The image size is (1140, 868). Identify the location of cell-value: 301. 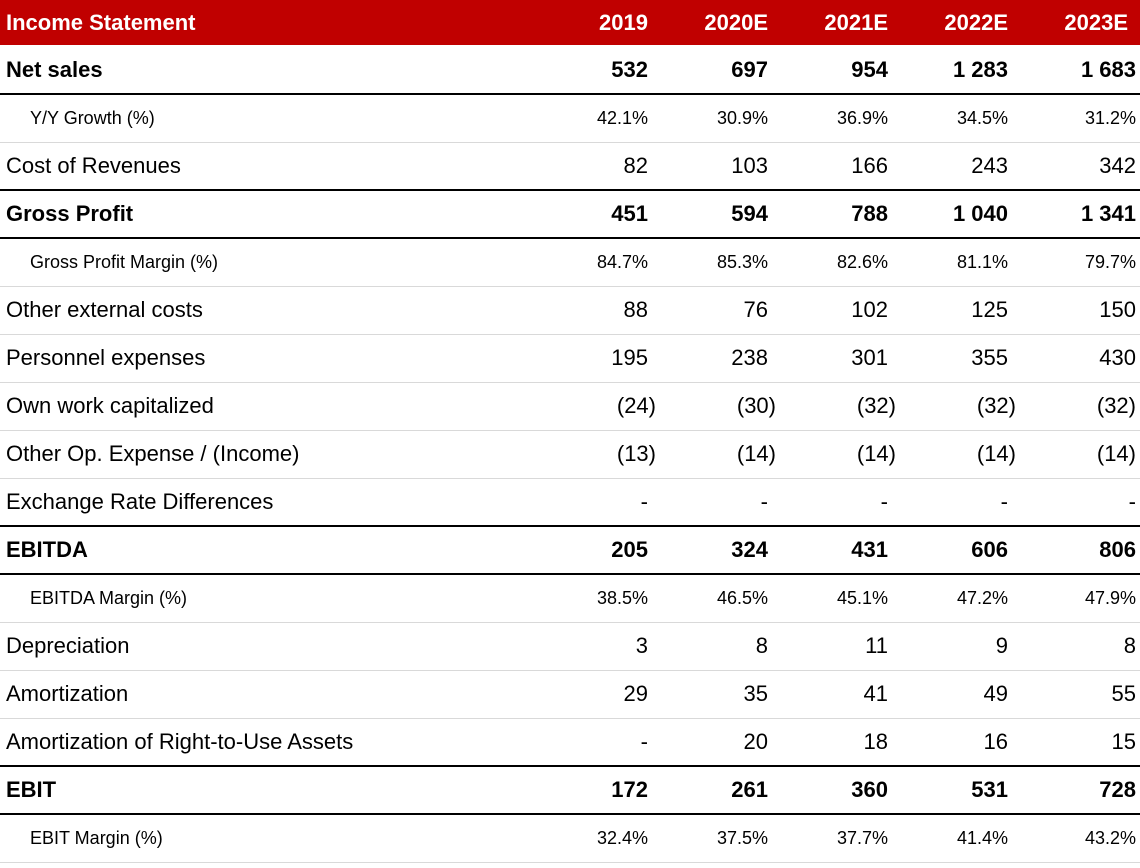
(840, 358).